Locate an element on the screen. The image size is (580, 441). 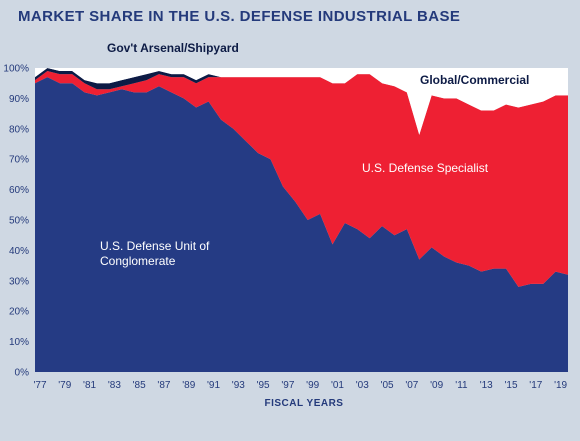
y-tick-label: 70% is located at coordinates (19, 160).